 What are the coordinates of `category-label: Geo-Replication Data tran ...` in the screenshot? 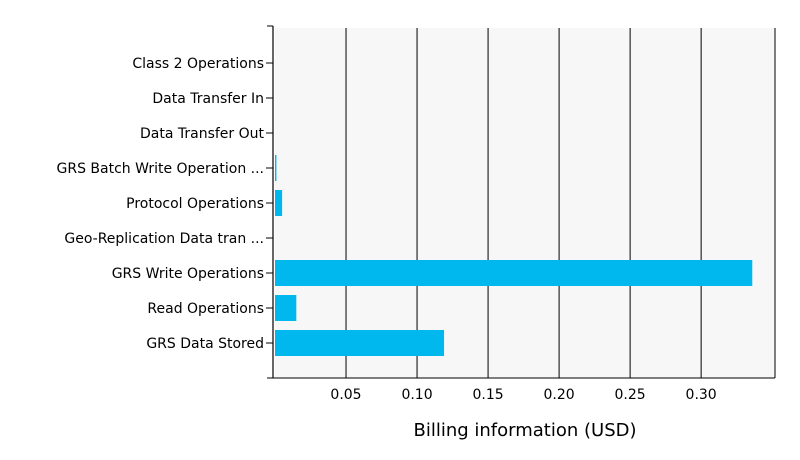 It's located at (164, 239).